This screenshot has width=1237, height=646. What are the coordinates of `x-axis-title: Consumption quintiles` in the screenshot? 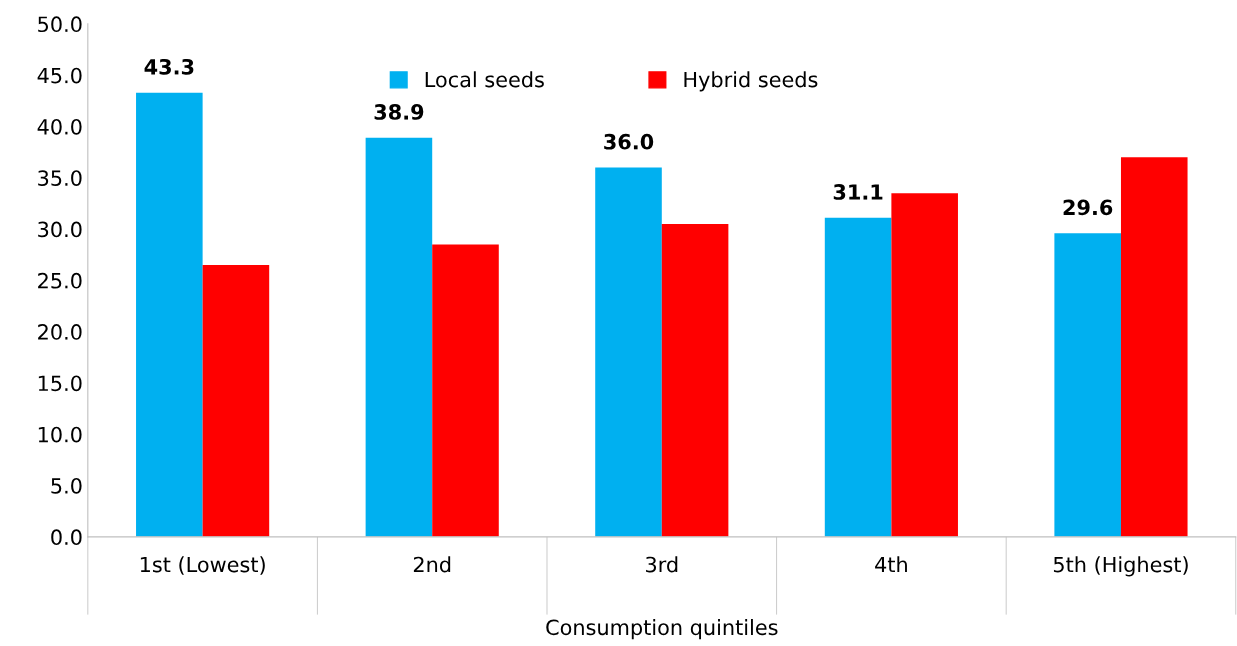 It's located at (662, 629).